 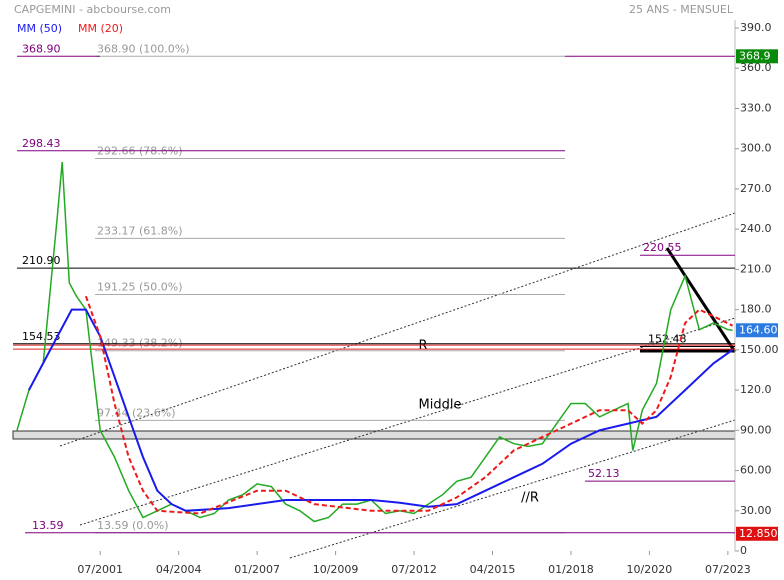 What do you see at coordinates (133, 525) in the screenshot?
I see `fib-label: 13.59 (0.0%)` at bounding box center [133, 525].